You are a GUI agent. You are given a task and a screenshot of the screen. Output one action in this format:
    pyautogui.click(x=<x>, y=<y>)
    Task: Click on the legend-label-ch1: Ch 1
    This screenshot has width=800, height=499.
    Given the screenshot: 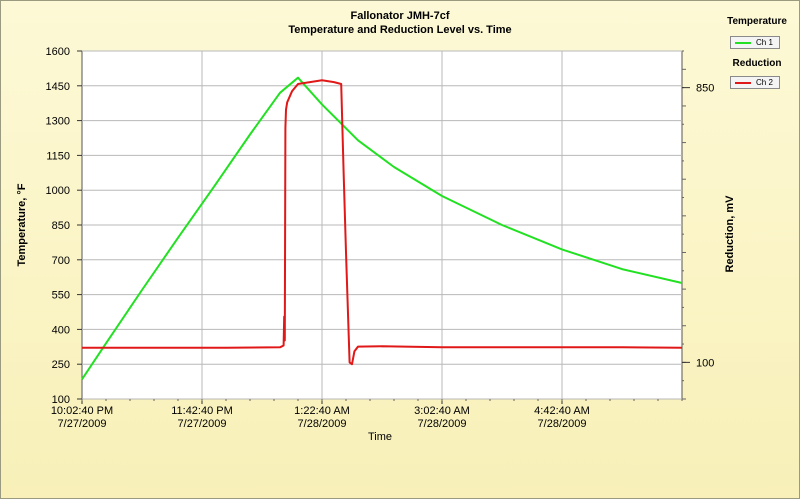 What is the action you would take?
    pyautogui.click(x=764, y=42)
    